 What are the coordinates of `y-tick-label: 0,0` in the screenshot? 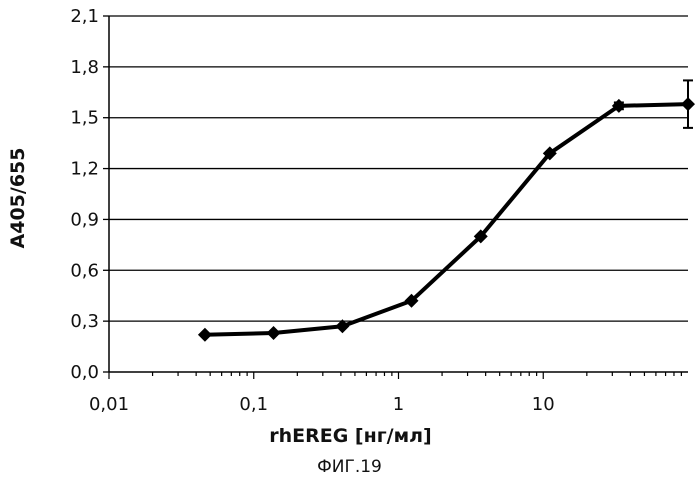 It's located at (84, 372).